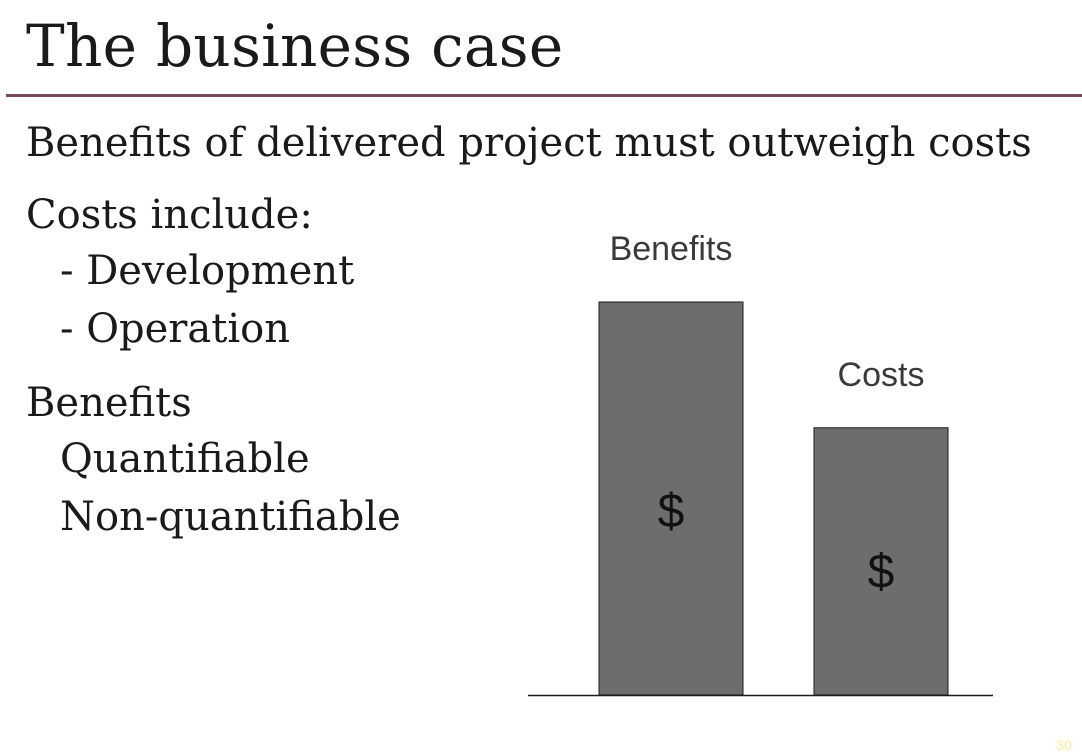 The height and width of the screenshot is (755, 1082). I want to click on costs-item-operation: - Operation, so click(175, 329).